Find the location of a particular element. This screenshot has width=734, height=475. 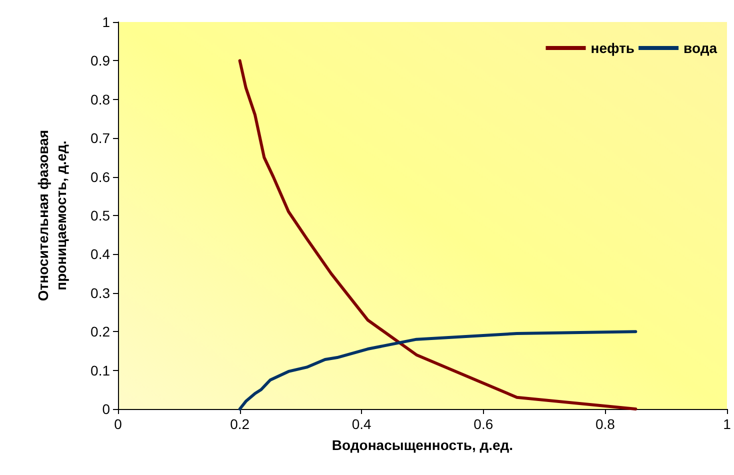

y-tick-label: 1 is located at coordinates (106, 22).